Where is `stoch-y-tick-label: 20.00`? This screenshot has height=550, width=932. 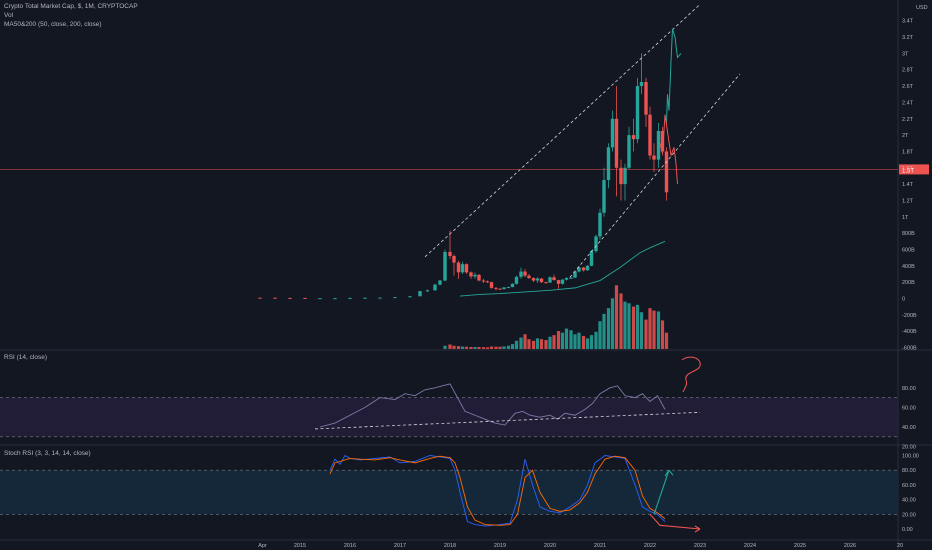 stoch-y-tick-label: 20.00 is located at coordinates (909, 515).